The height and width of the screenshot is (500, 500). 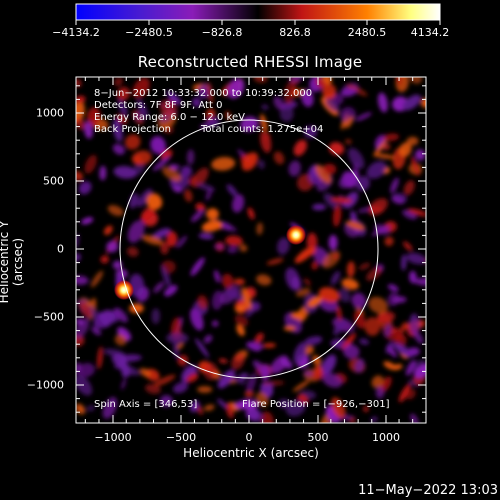 What do you see at coordinates (430, 32) in the screenshot?
I see `colorbar-tick-label: 4134.2` at bounding box center [430, 32].